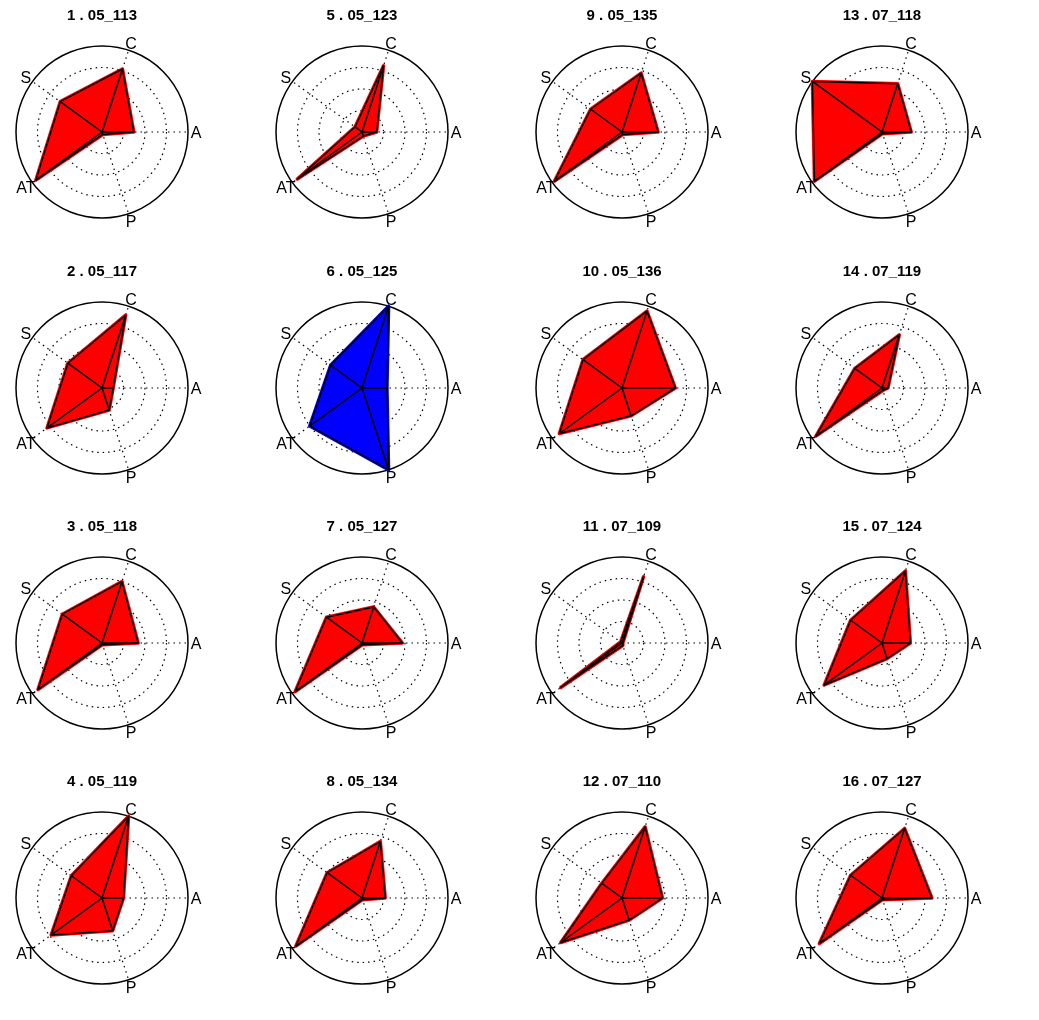 Image resolution: width=1039 pixels, height=1020 pixels. What do you see at coordinates (622, 14) in the screenshot?
I see `chart-title: 9 . 05_135` at bounding box center [622, 14].